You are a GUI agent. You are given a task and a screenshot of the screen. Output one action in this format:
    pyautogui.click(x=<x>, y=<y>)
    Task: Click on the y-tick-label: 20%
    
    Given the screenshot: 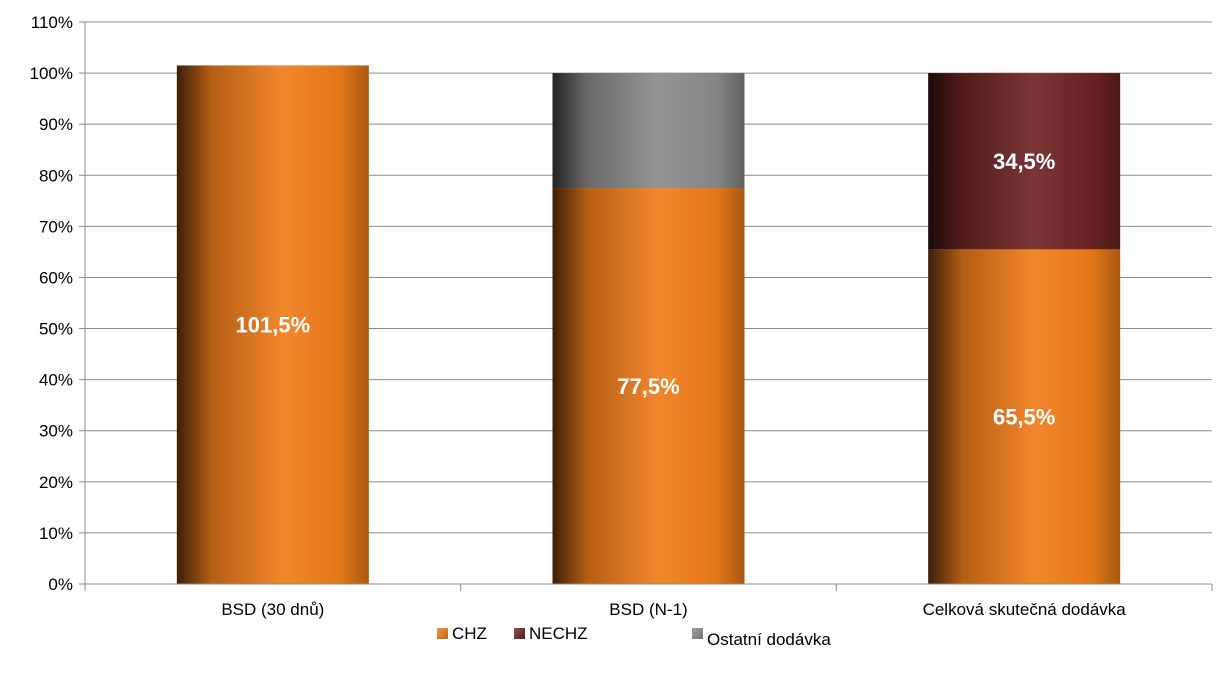 What is the action you would take?
    pyautogui.click(x=56, y=482)
    